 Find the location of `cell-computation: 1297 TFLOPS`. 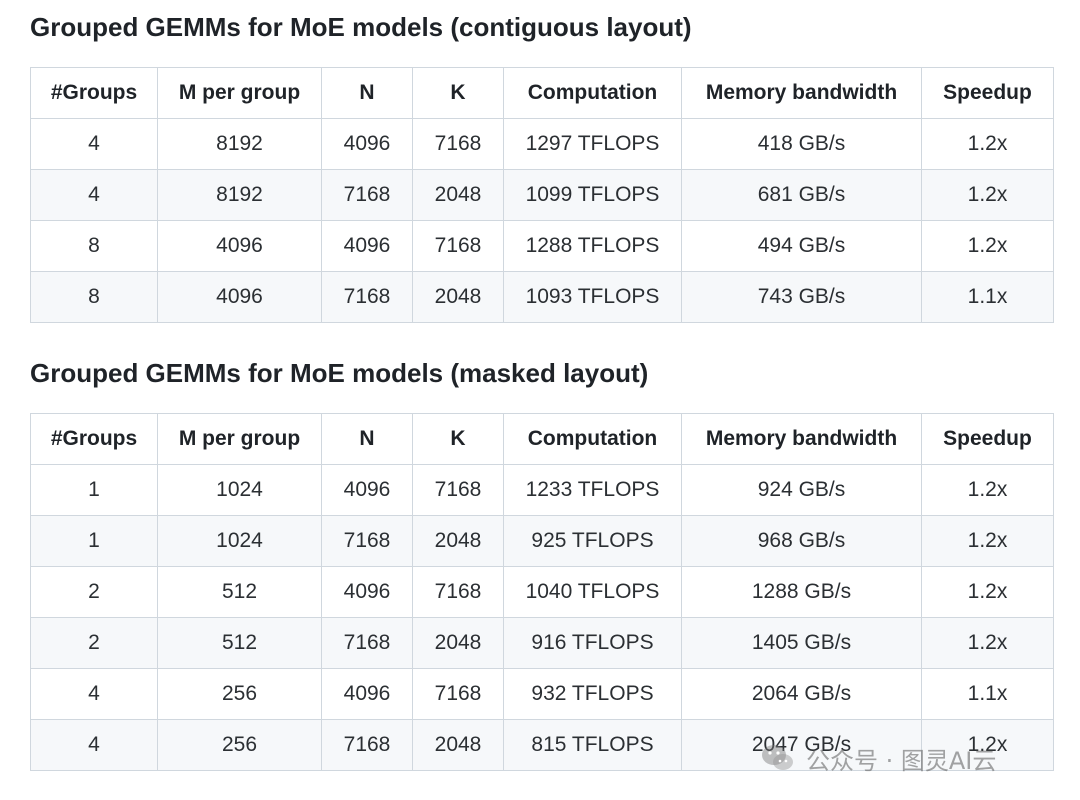

cell-computation: 1297 TFLOPS is located at coordinates (592, 144).